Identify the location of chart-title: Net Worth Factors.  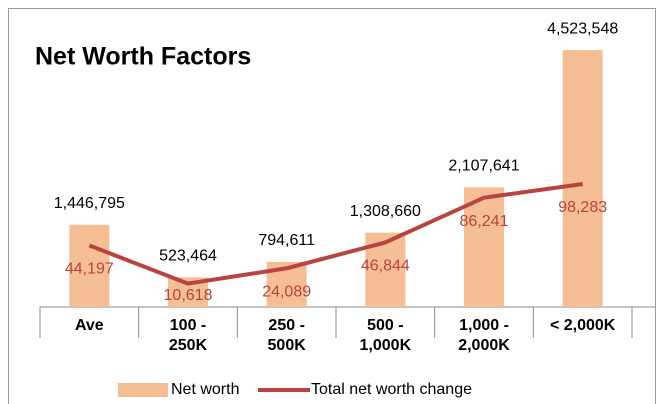
(143, 57).